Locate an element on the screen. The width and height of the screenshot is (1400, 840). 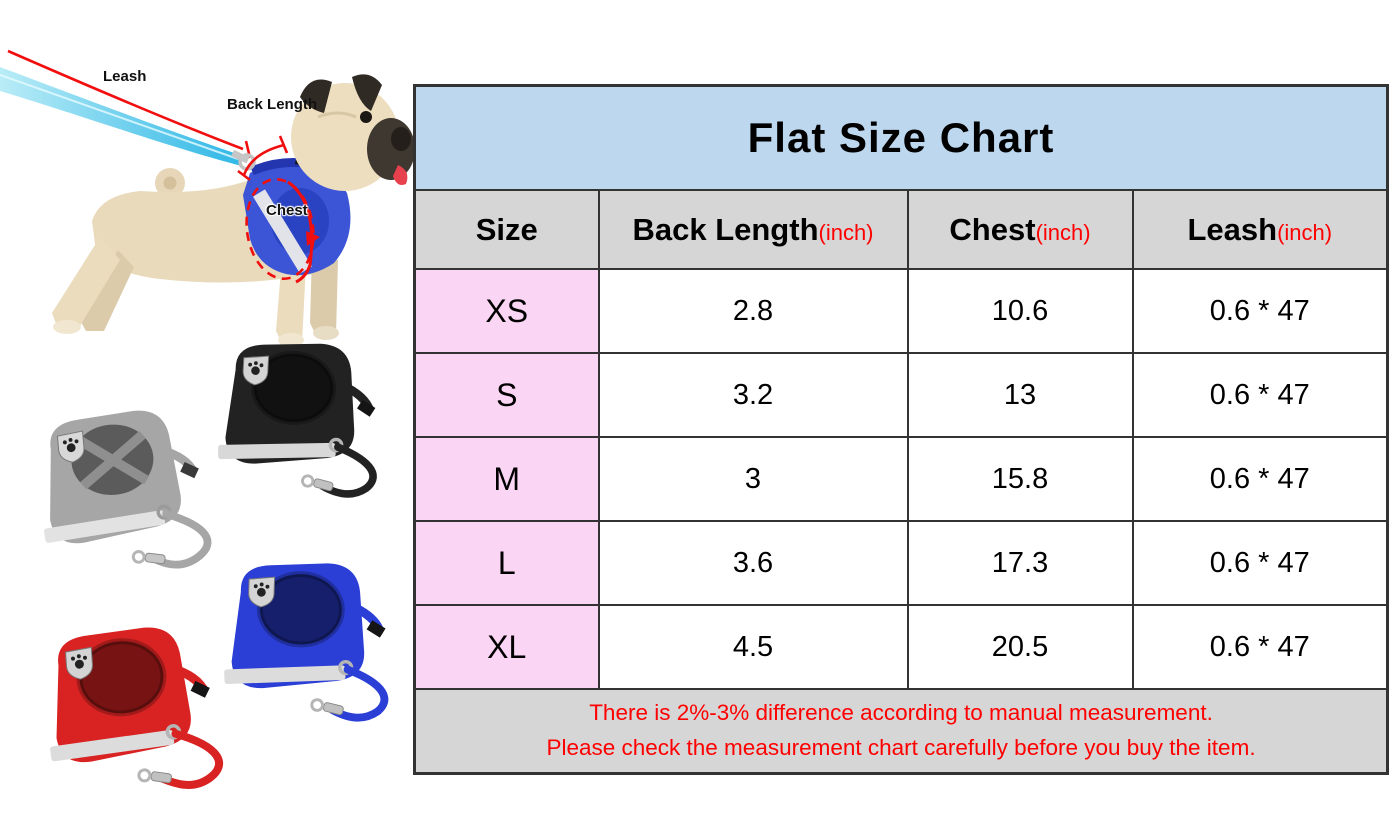
table-row: XS 2.8 10.6 0.6 * 47 is located at coordinates (901, 311).